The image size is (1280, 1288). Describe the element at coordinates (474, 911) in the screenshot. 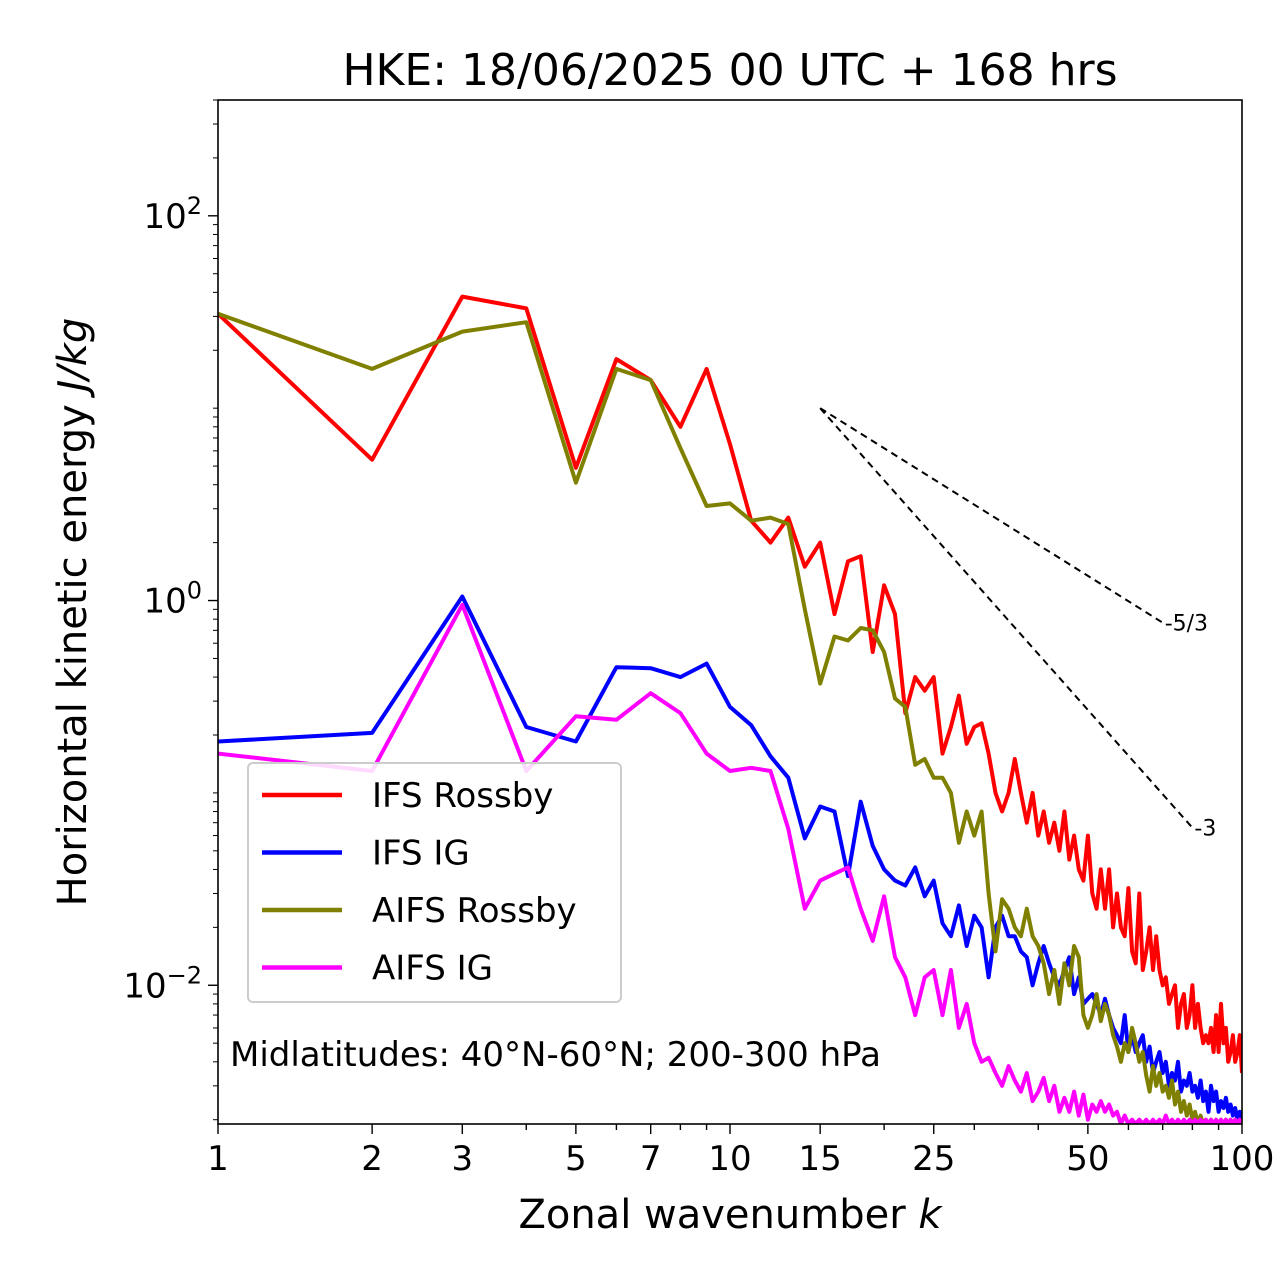

I see `legend-label: AIFS Rossby` at that location.